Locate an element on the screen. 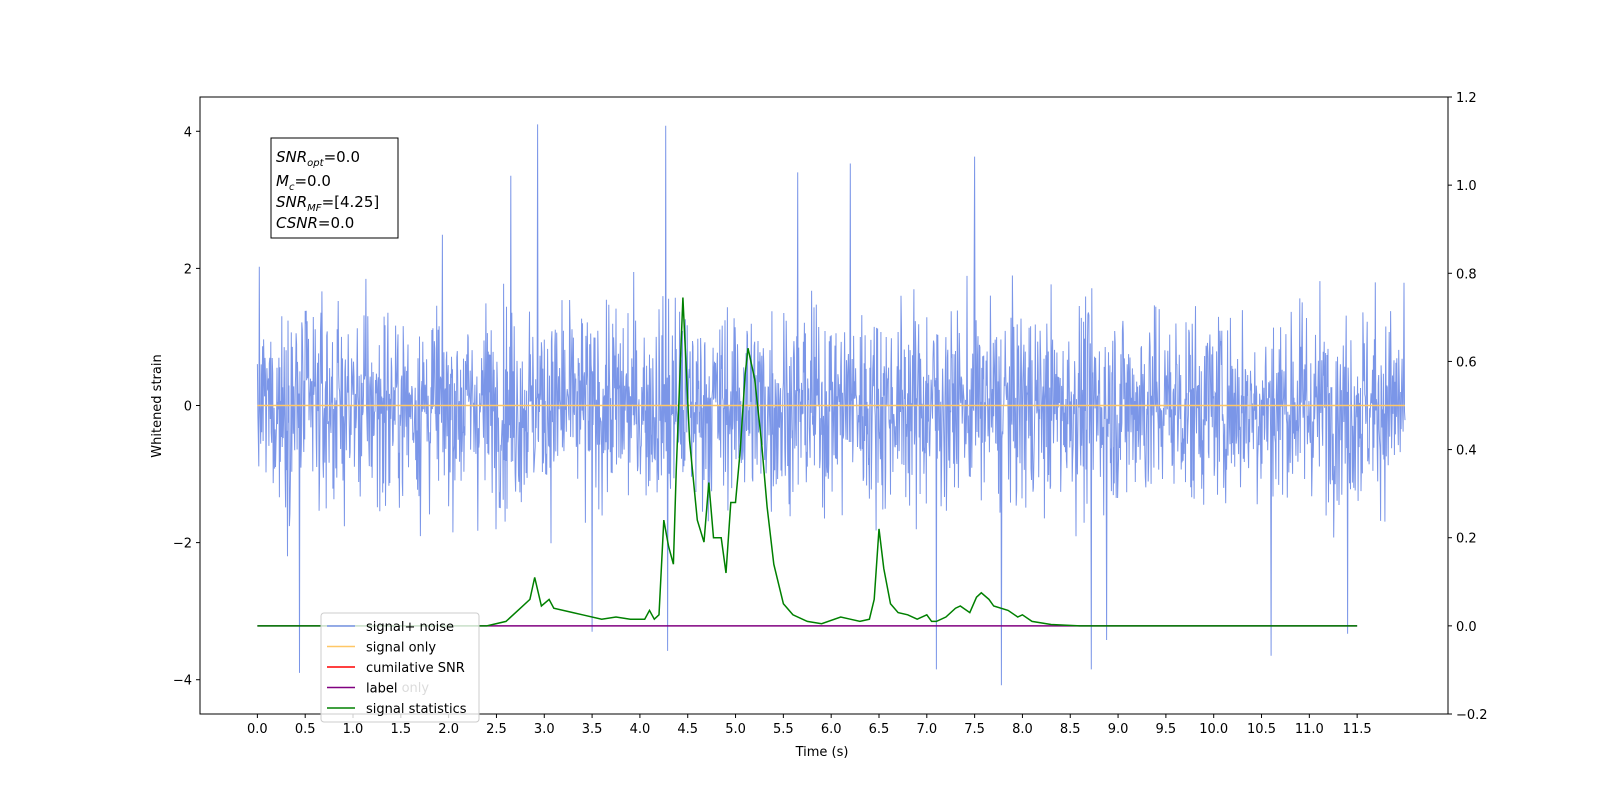 The width and height of the screenshot is (1600, 800). y-tick-label: 2 is located at coordinates (188, 269).